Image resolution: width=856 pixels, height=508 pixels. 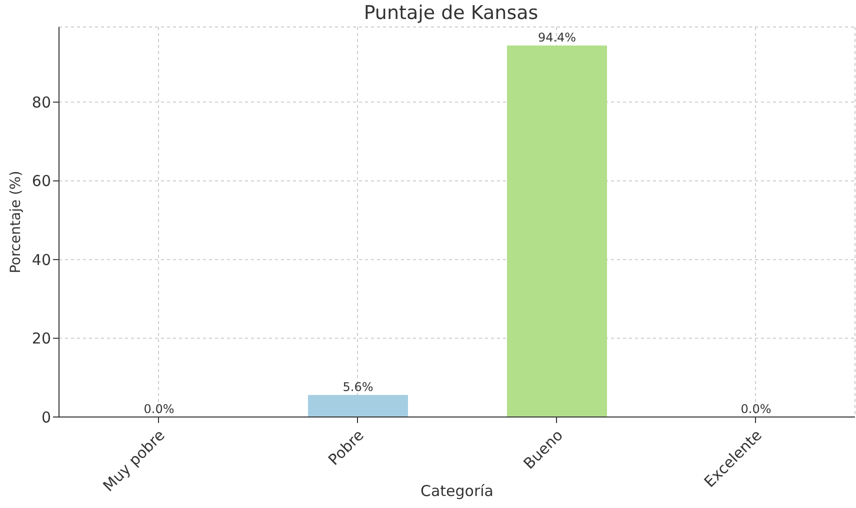 I want to click on y-tick-label: 40, so click(x=41, y=259).